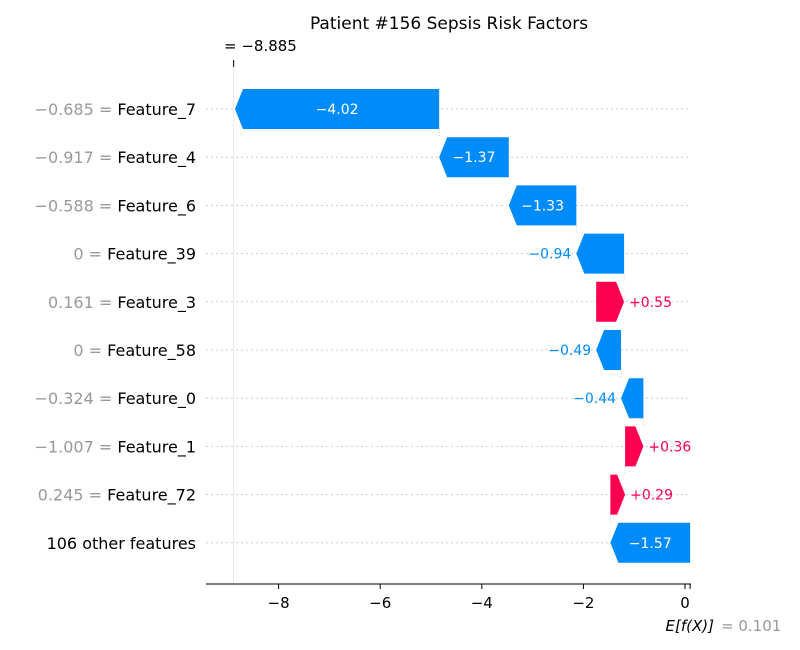  What do you see at coordinates (594, 399) in the screenshot?
I see `bar-value-label: −0.44` at bounding box center [594, 399].